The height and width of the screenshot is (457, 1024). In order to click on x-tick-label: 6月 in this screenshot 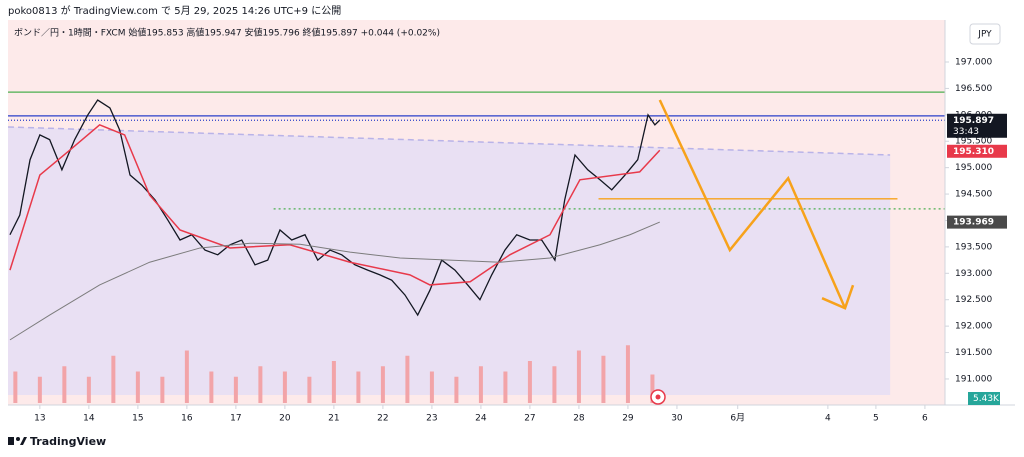, I will do `click(737, 418)`.